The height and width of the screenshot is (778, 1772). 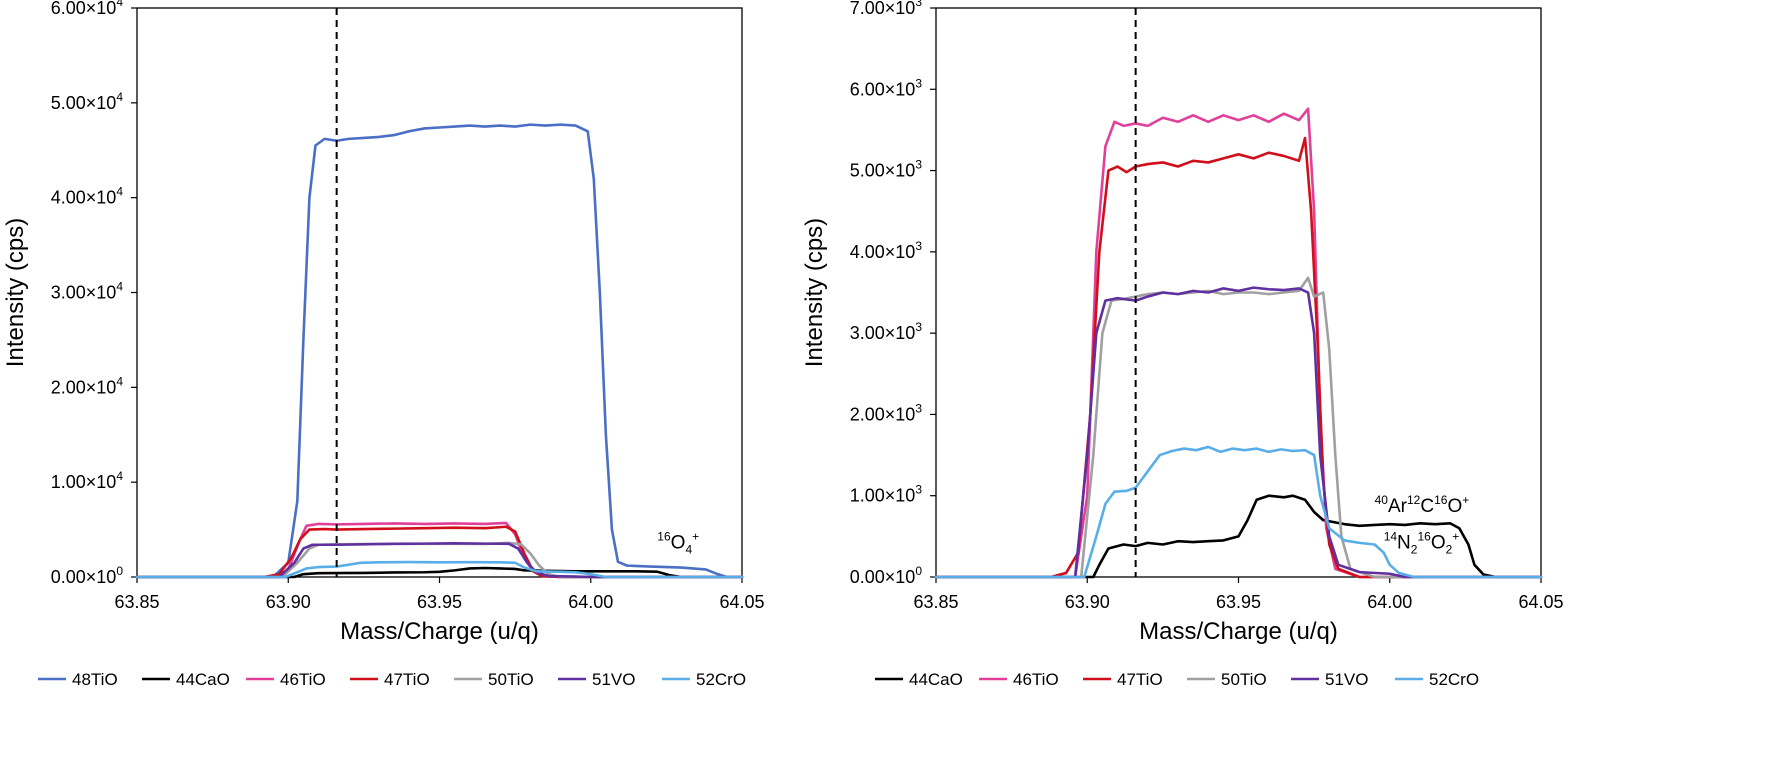 What do you see at coordinates (95, 679) in the screenshot?
I see `legend-label: 48TiO` at bounding box center [95, 679].